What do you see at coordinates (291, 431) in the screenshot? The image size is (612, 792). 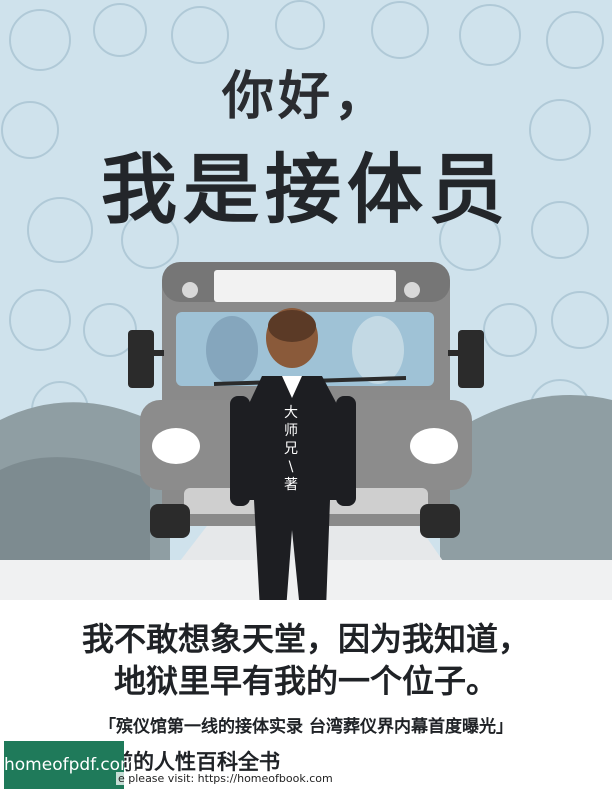 I see `author-char: 师` at bounding box center [291, 431].